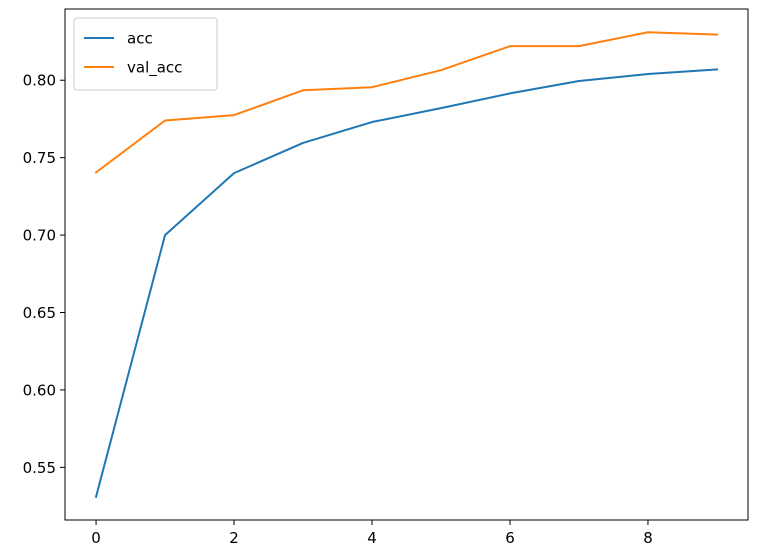 This screenshot has height=559, width=776. I want to click on y-tick-label: 0.60, so click(39, 390).